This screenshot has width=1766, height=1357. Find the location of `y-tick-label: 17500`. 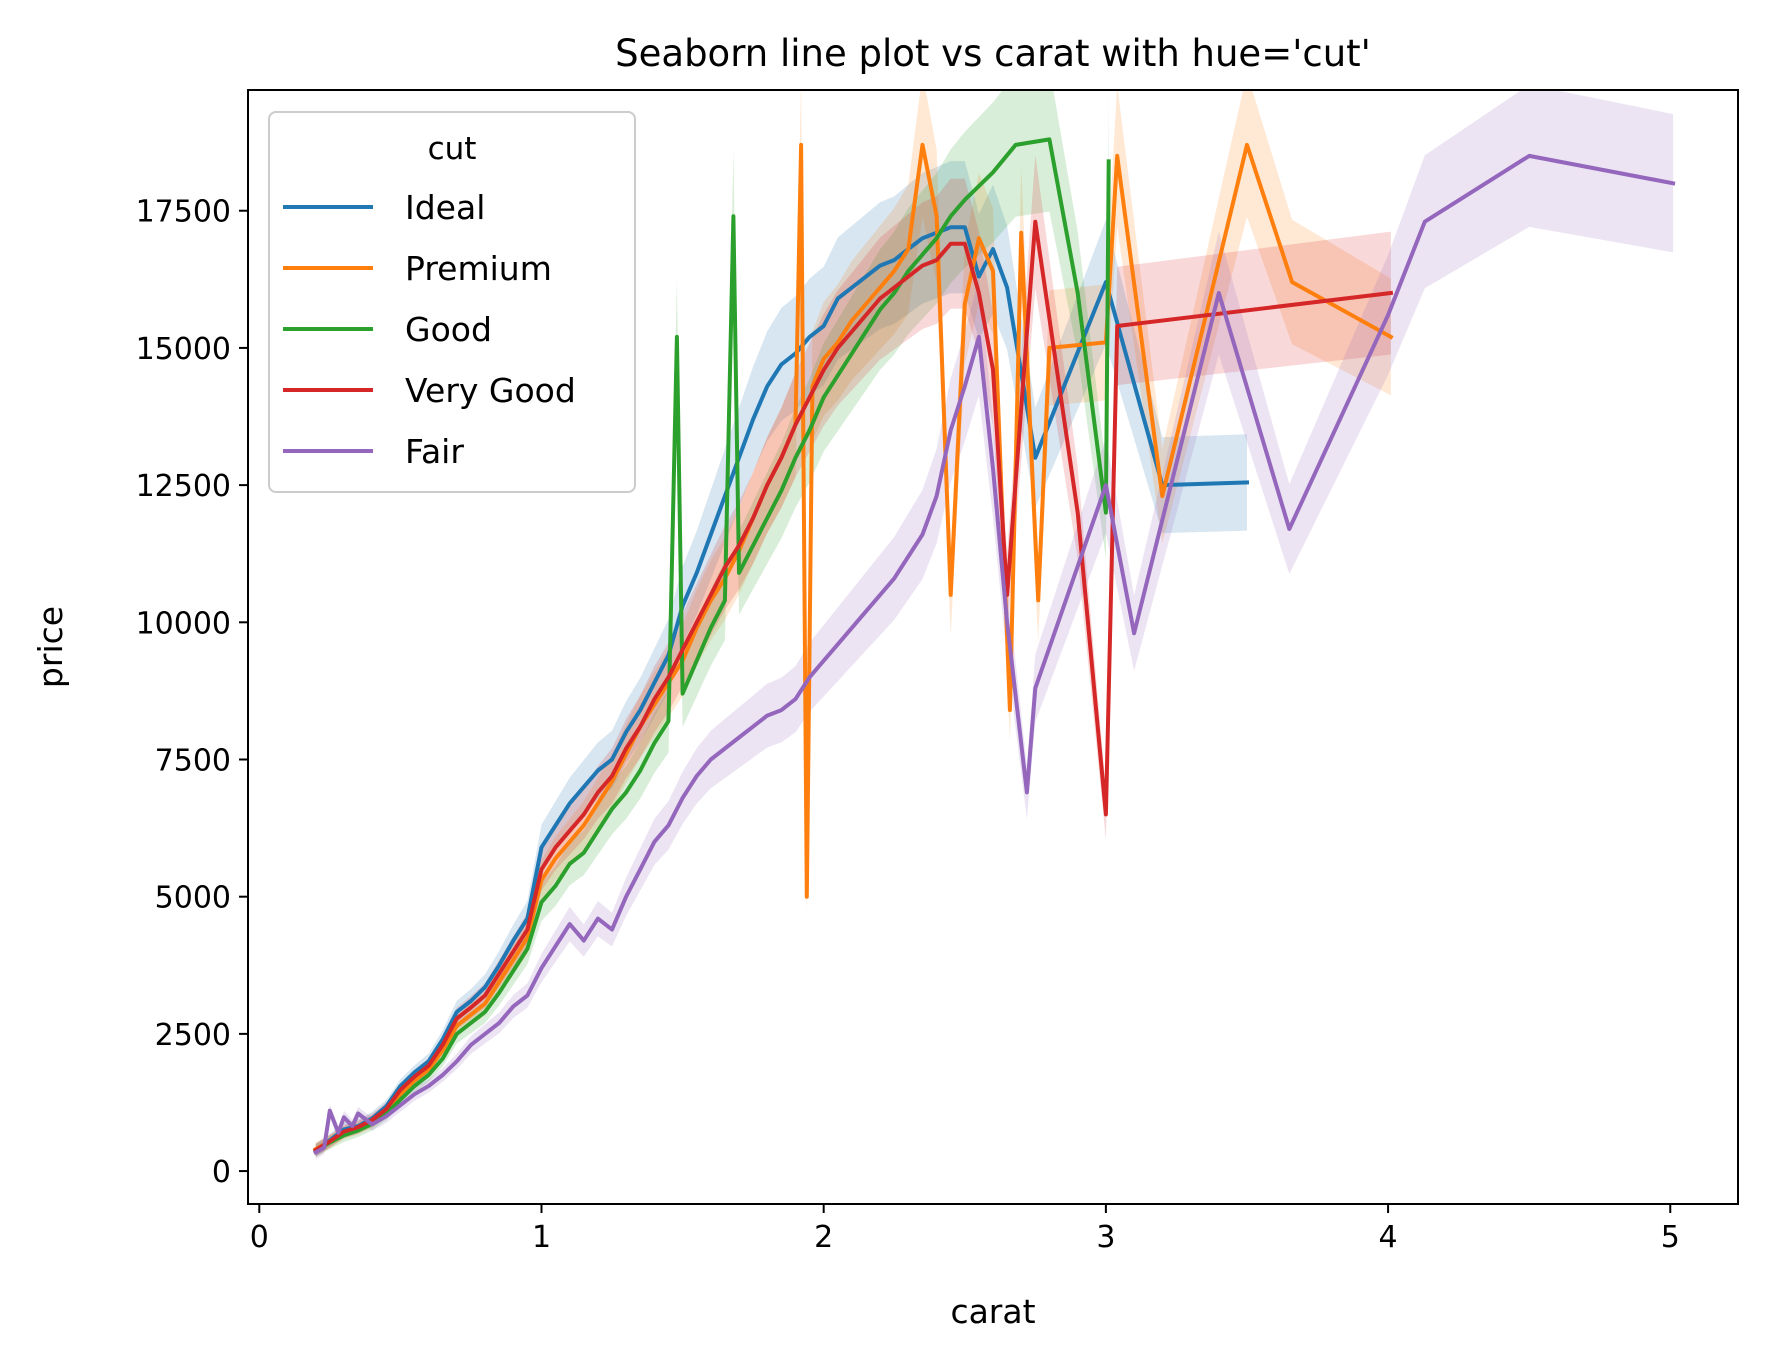

y-tick-label: 17500 is located at coordinates (183, 212).